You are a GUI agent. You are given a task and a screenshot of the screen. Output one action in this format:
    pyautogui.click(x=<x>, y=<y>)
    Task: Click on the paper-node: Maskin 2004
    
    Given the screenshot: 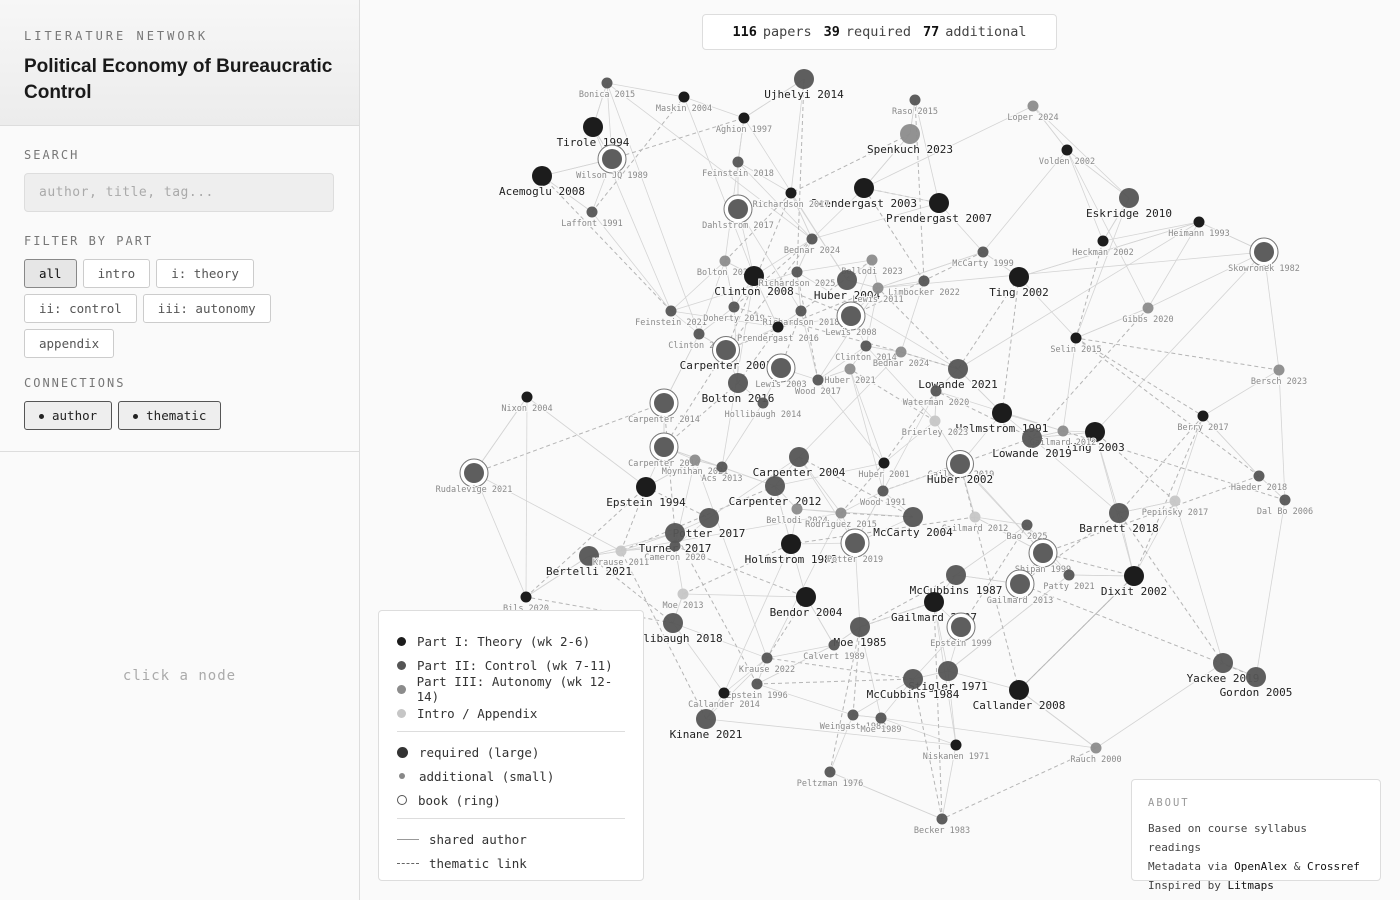 What is the action you would take?
    pyautogui.click(x=684, y=103)
    